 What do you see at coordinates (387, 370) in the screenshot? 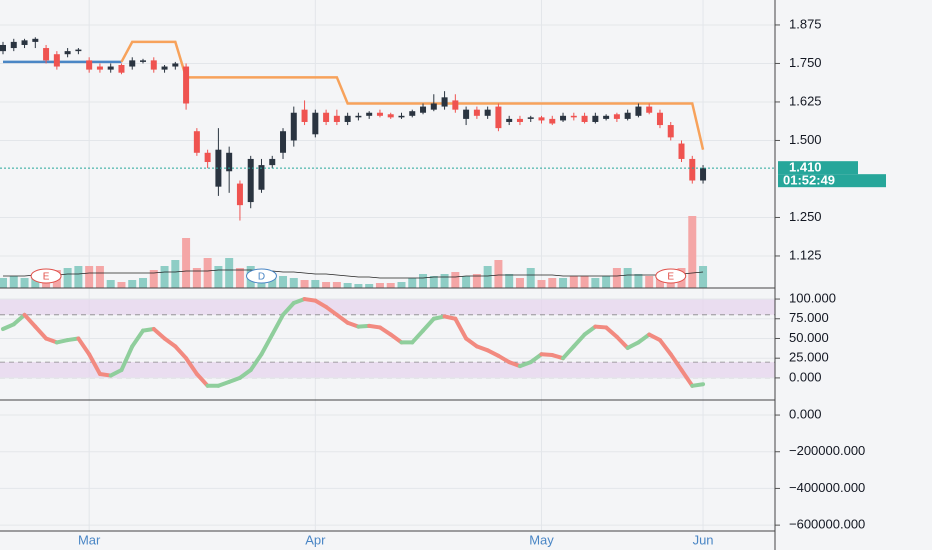
I see `band` at bounding box center [387, 370].